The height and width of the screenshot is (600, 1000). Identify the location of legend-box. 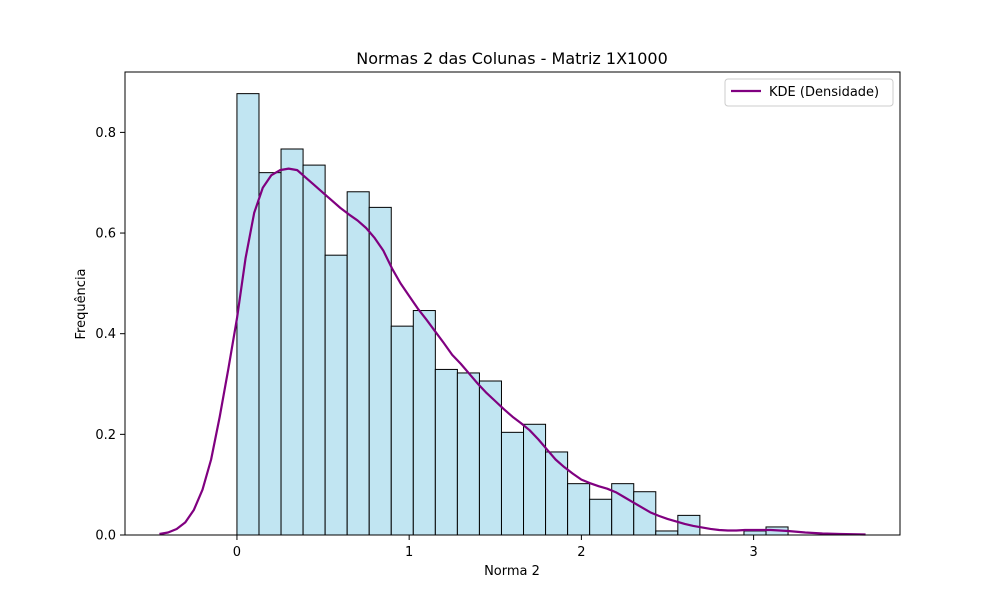
(809, 92).